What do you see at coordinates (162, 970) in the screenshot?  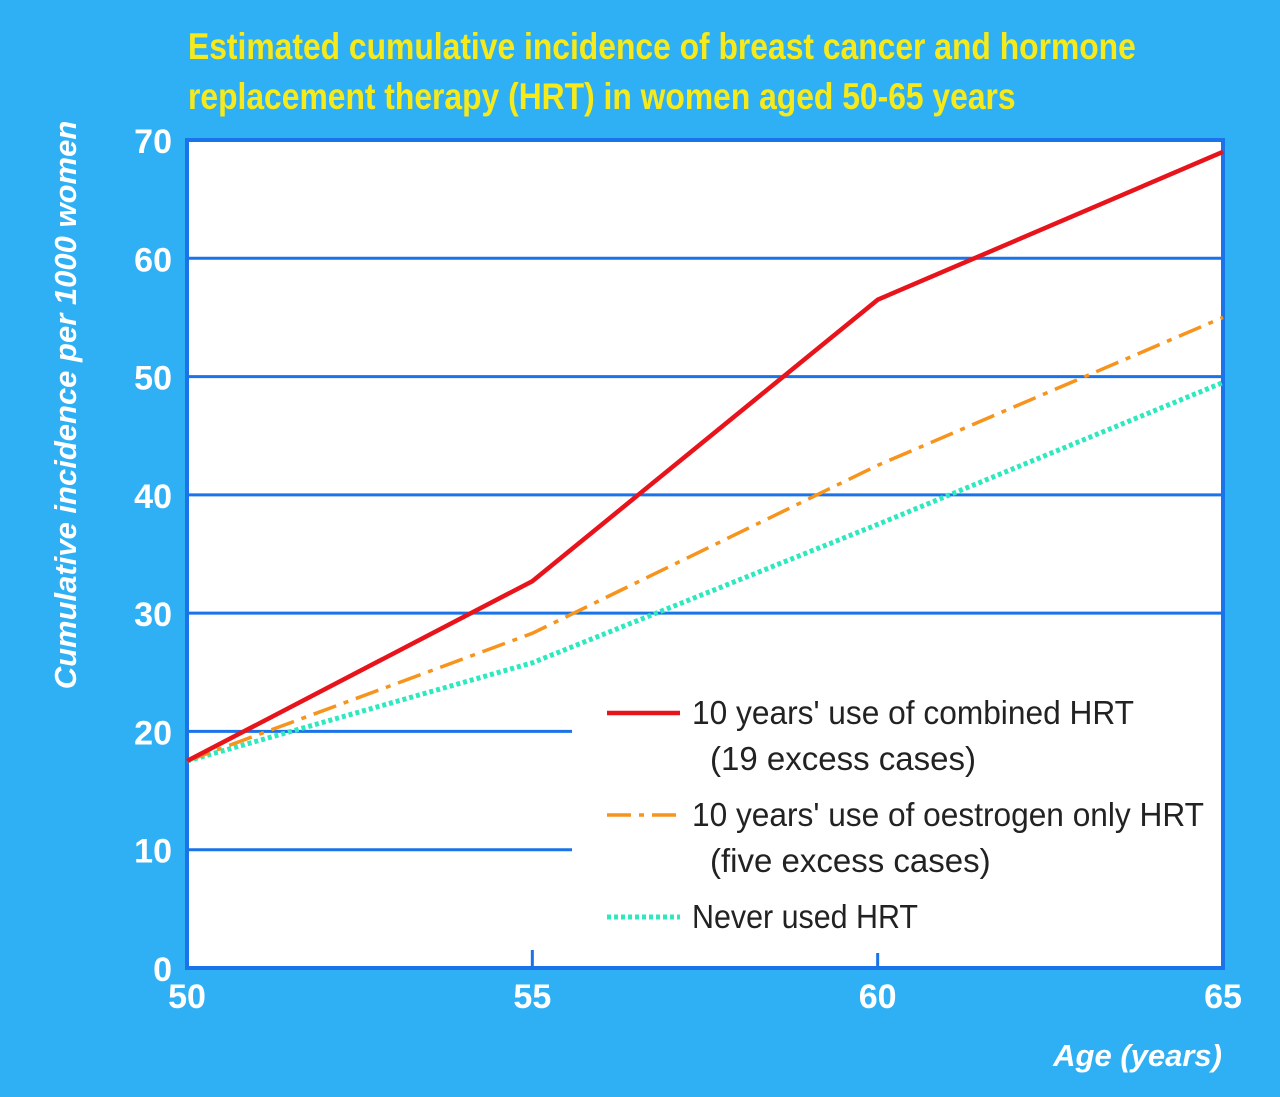 I see `y-tick-label-0: 0` at bounding box center [162, 970].